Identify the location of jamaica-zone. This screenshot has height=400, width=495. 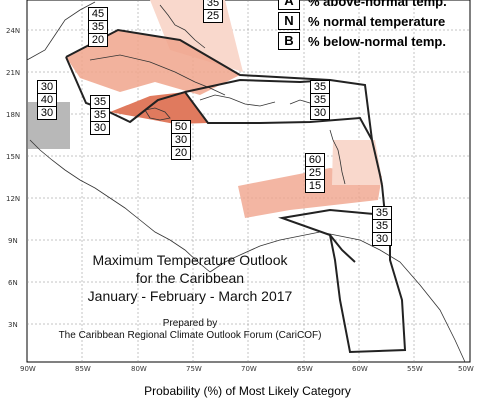
(159, 108).